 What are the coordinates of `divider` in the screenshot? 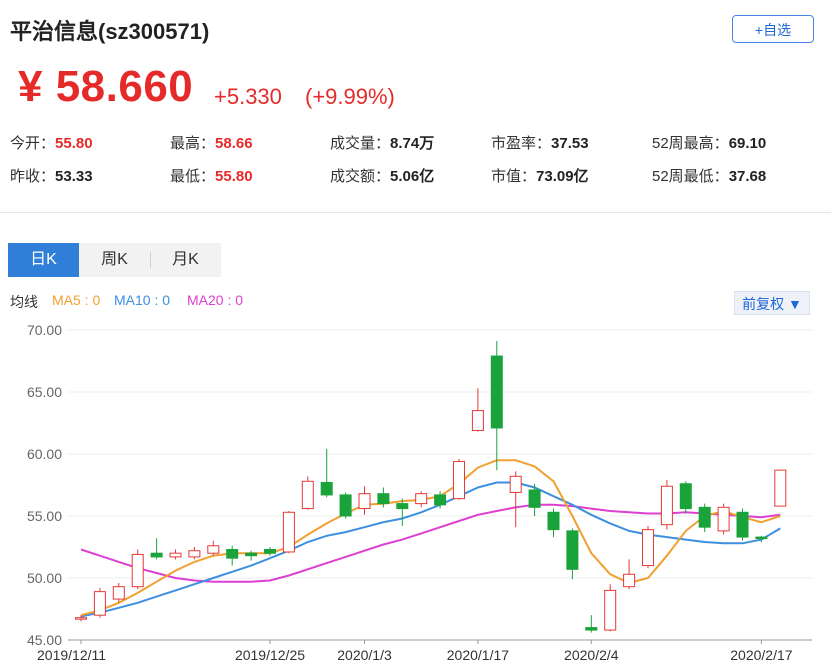 It's located at (415, 212).